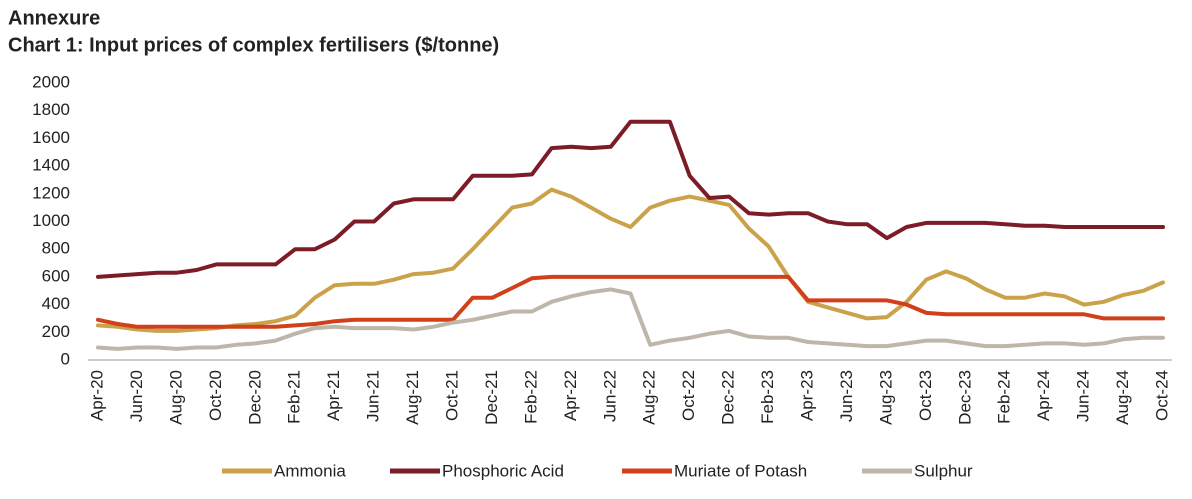 This screenshot has height=499, width=1192. Describe the element at coordinates (1083, 396) in the screenshot. I see `x-tick-label: Jun-24` at that location.